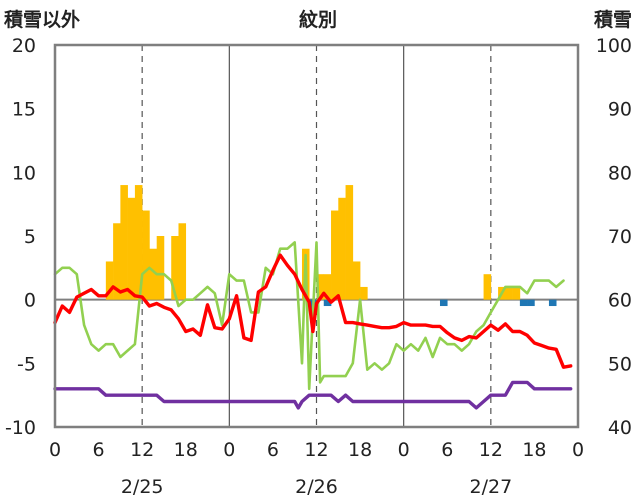  I want to click on left-axis-label: 積雪以外, so click(42, 19).